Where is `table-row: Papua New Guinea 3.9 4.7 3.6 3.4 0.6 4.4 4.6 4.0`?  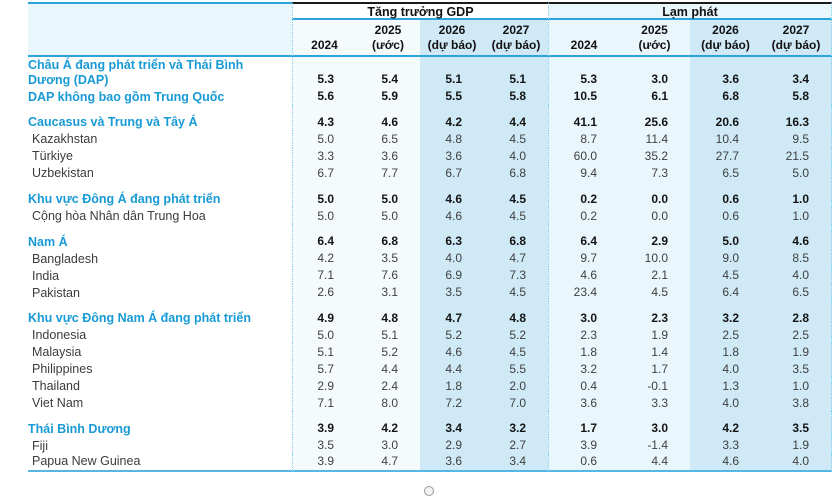 table-row: Papua New Guinea 3.9 4.7 3.6 3.4 0.6 4.4 4.6 4.0 is located at coordinates (430, 462).